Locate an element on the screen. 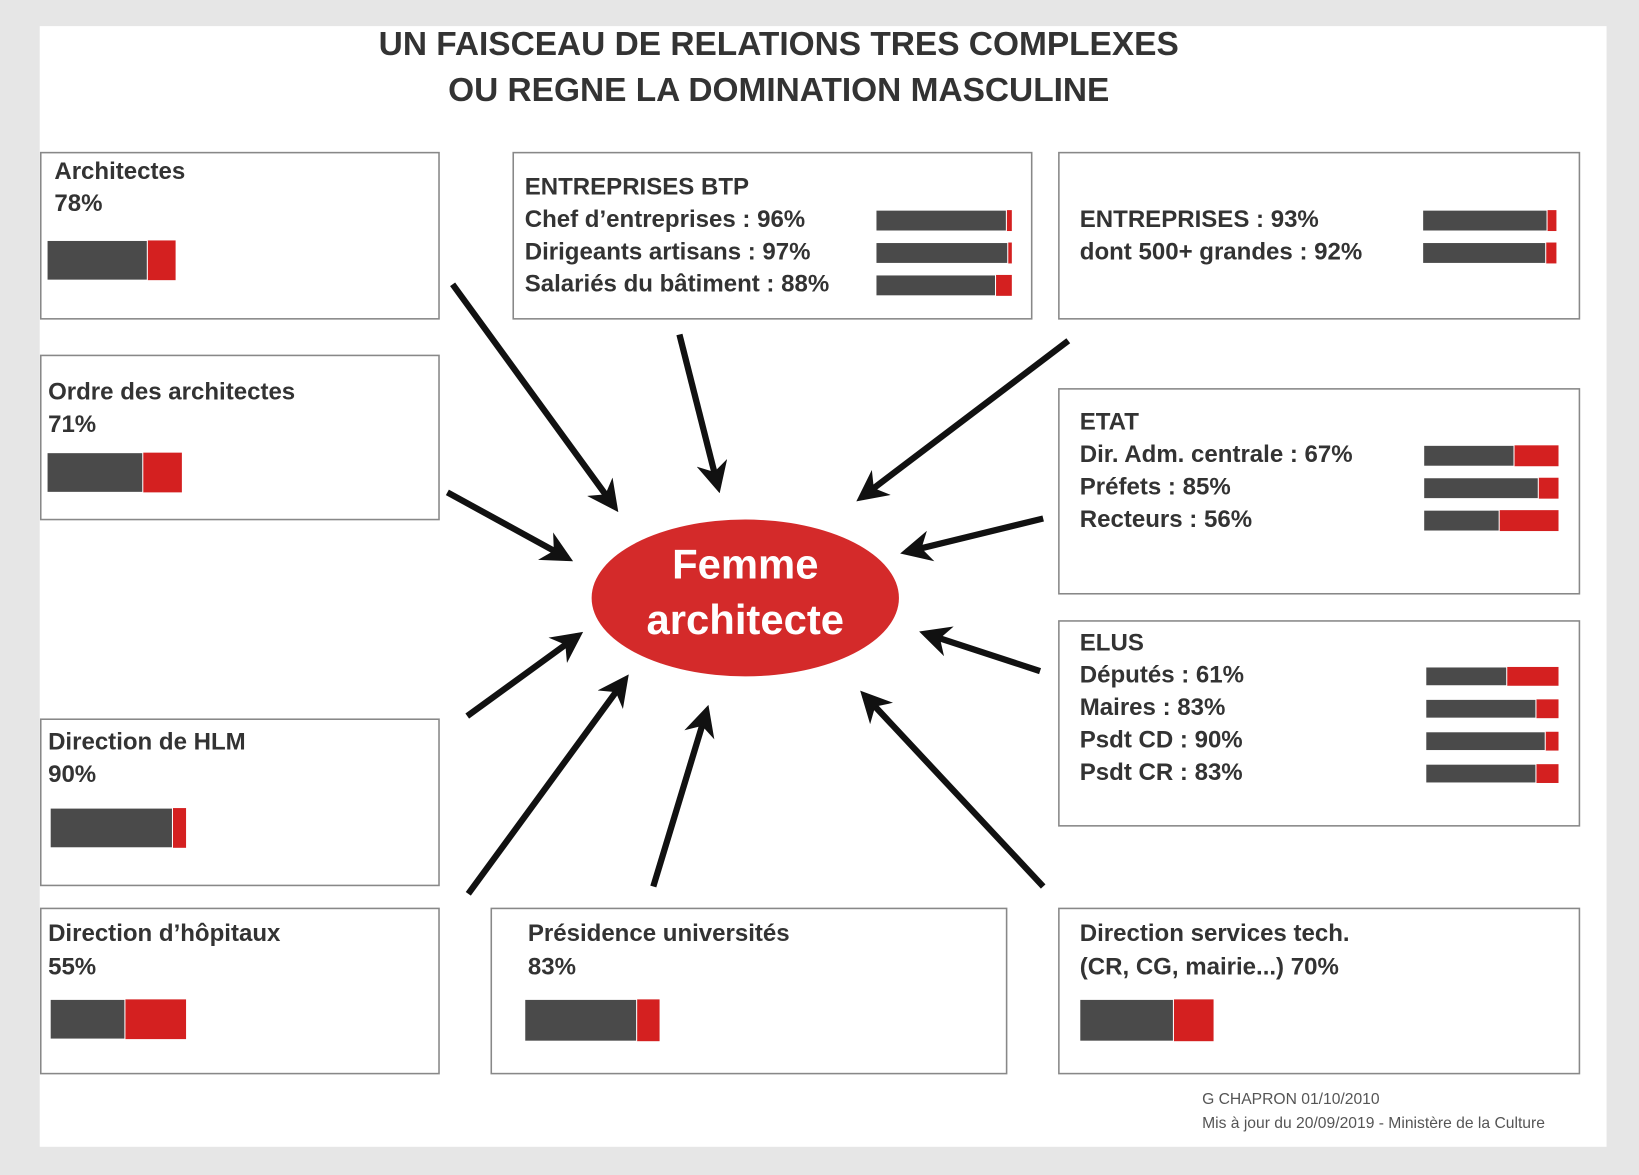 This screenshot has height=1175, width=1639. box-title: Présidence universités is located at coordinates (659, 933).